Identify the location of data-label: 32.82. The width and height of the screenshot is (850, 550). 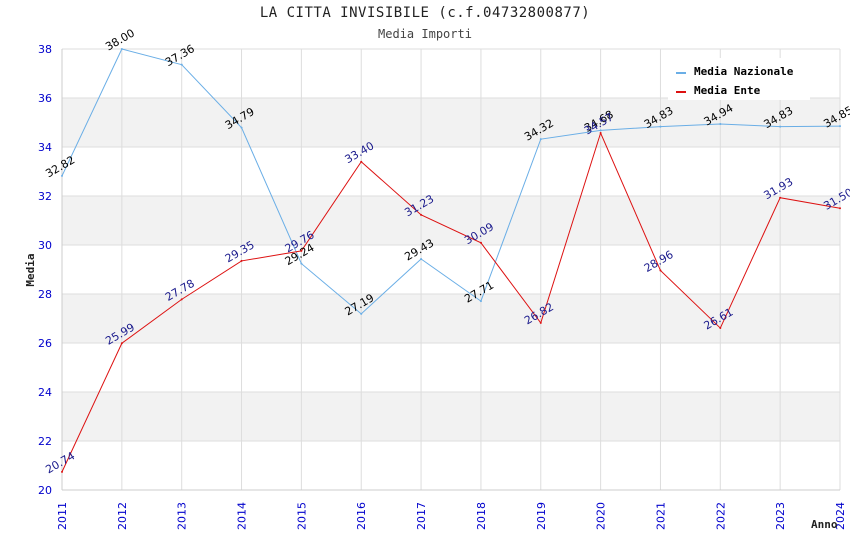
(60, 166).